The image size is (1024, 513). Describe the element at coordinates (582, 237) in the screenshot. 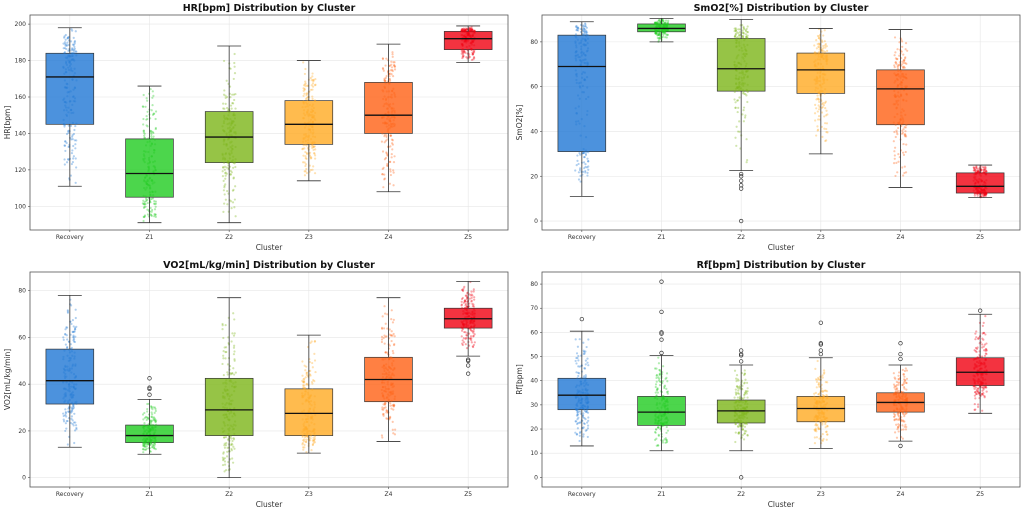

I see `x-tick-label: Recovery` at that location.